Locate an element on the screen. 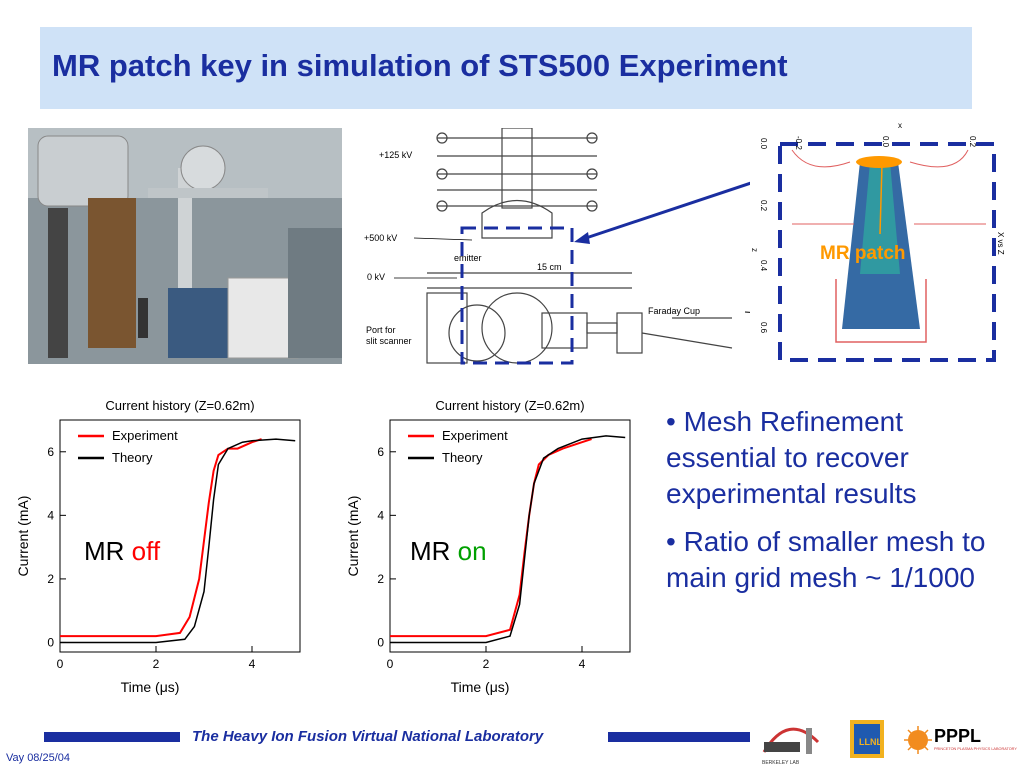  pppl-logo: PPPL PRINCETON PLASMA PHYSICS LABORATORY is located at coordinates (960, 740).